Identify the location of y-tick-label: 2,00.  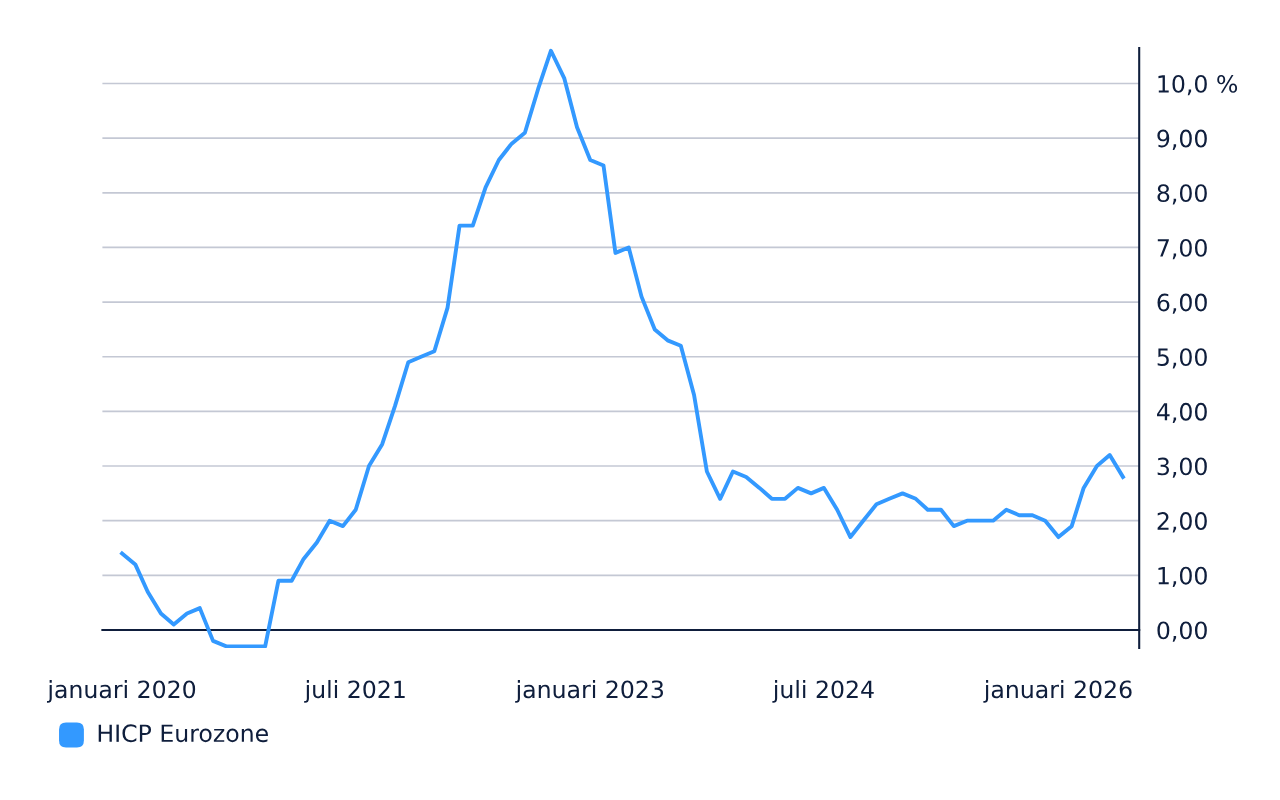
(1182, 522).